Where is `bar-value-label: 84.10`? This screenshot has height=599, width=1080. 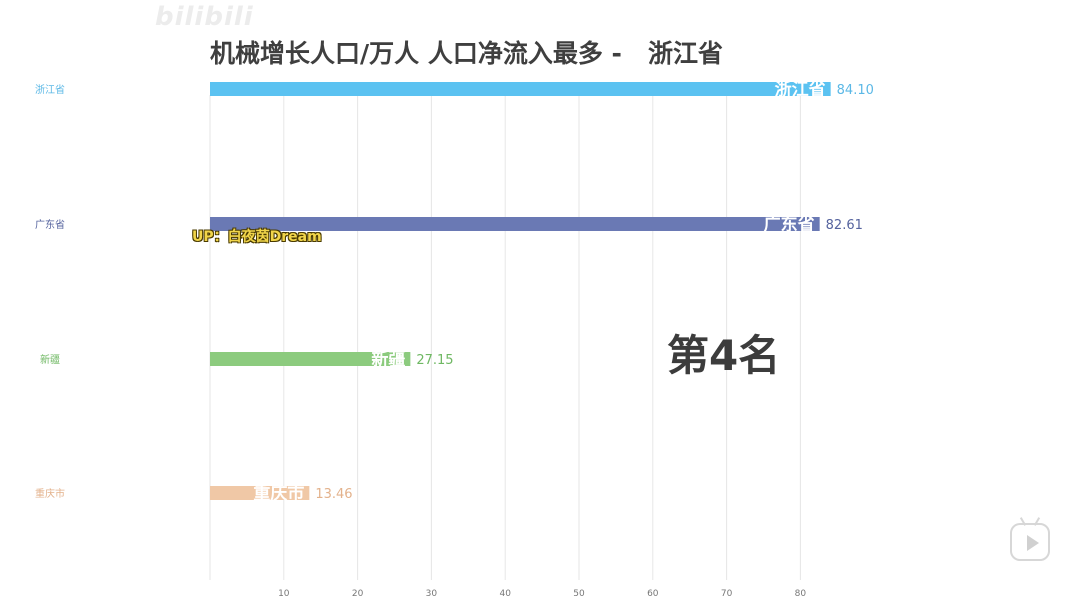
bar-value-label: 84.10 is located at coordinates (855, 90).